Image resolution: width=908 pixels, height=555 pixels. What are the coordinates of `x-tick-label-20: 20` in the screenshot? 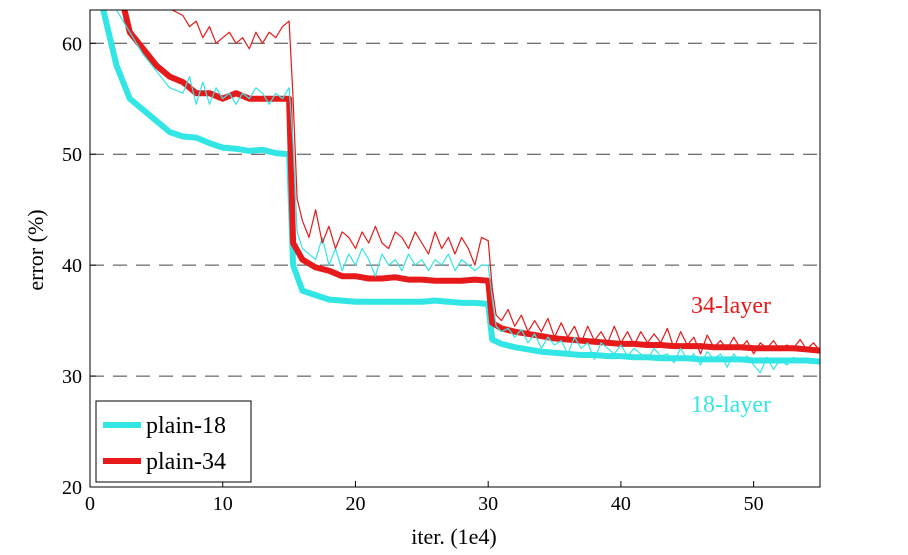 It's located at (355, 504).